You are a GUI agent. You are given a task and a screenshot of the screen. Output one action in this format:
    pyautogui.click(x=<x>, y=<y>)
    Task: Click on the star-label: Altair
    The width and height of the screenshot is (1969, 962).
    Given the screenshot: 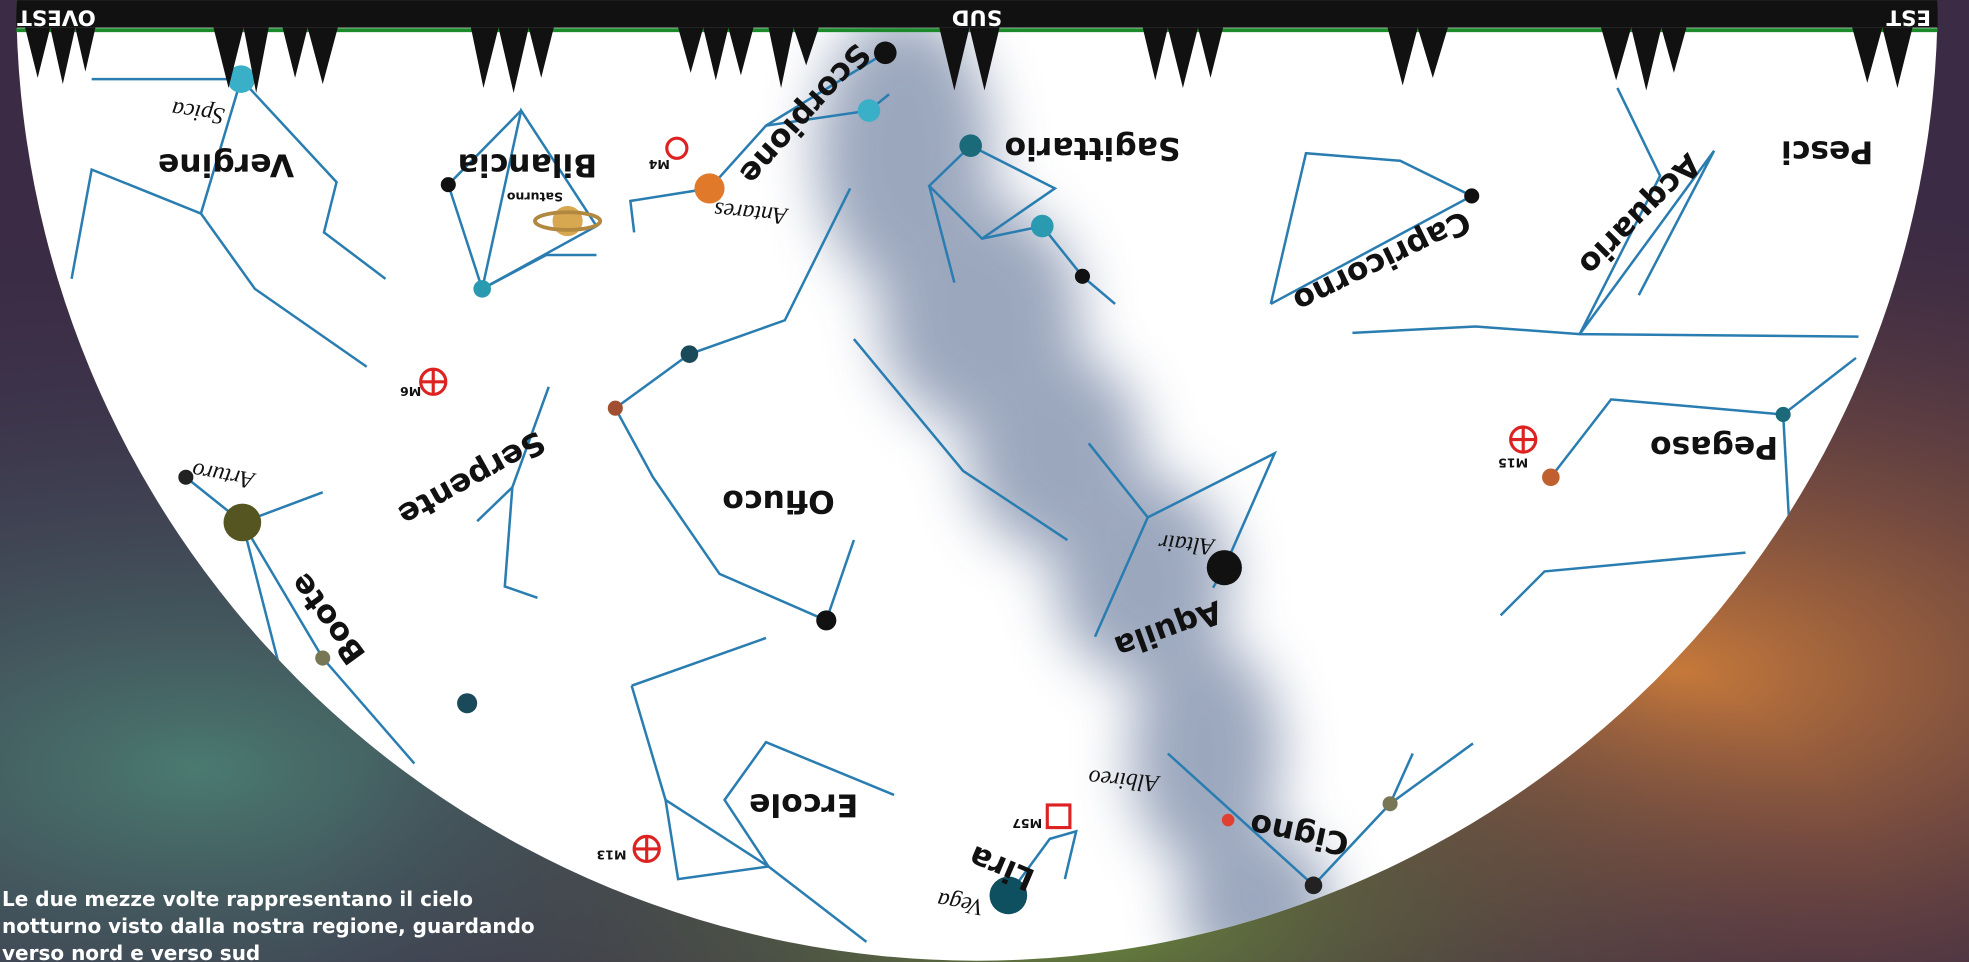 What is the action you would take?
    pyautogui.click(x=1187, y=544)
    